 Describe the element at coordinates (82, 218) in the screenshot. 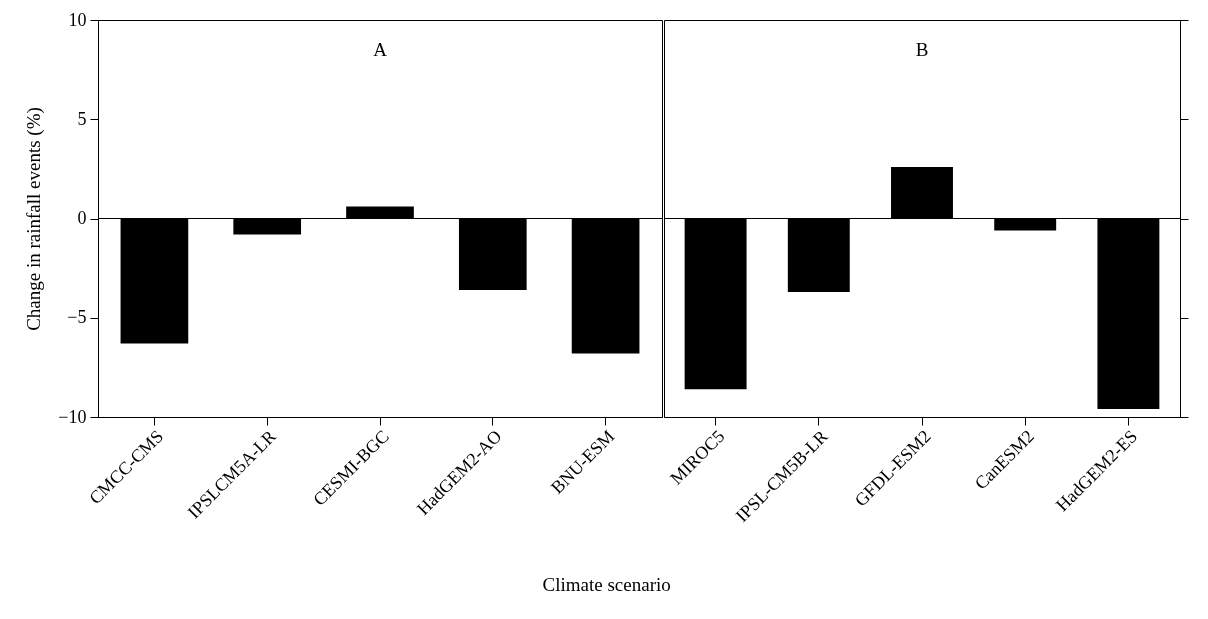

I see `y-tick-label: 0` at that location.